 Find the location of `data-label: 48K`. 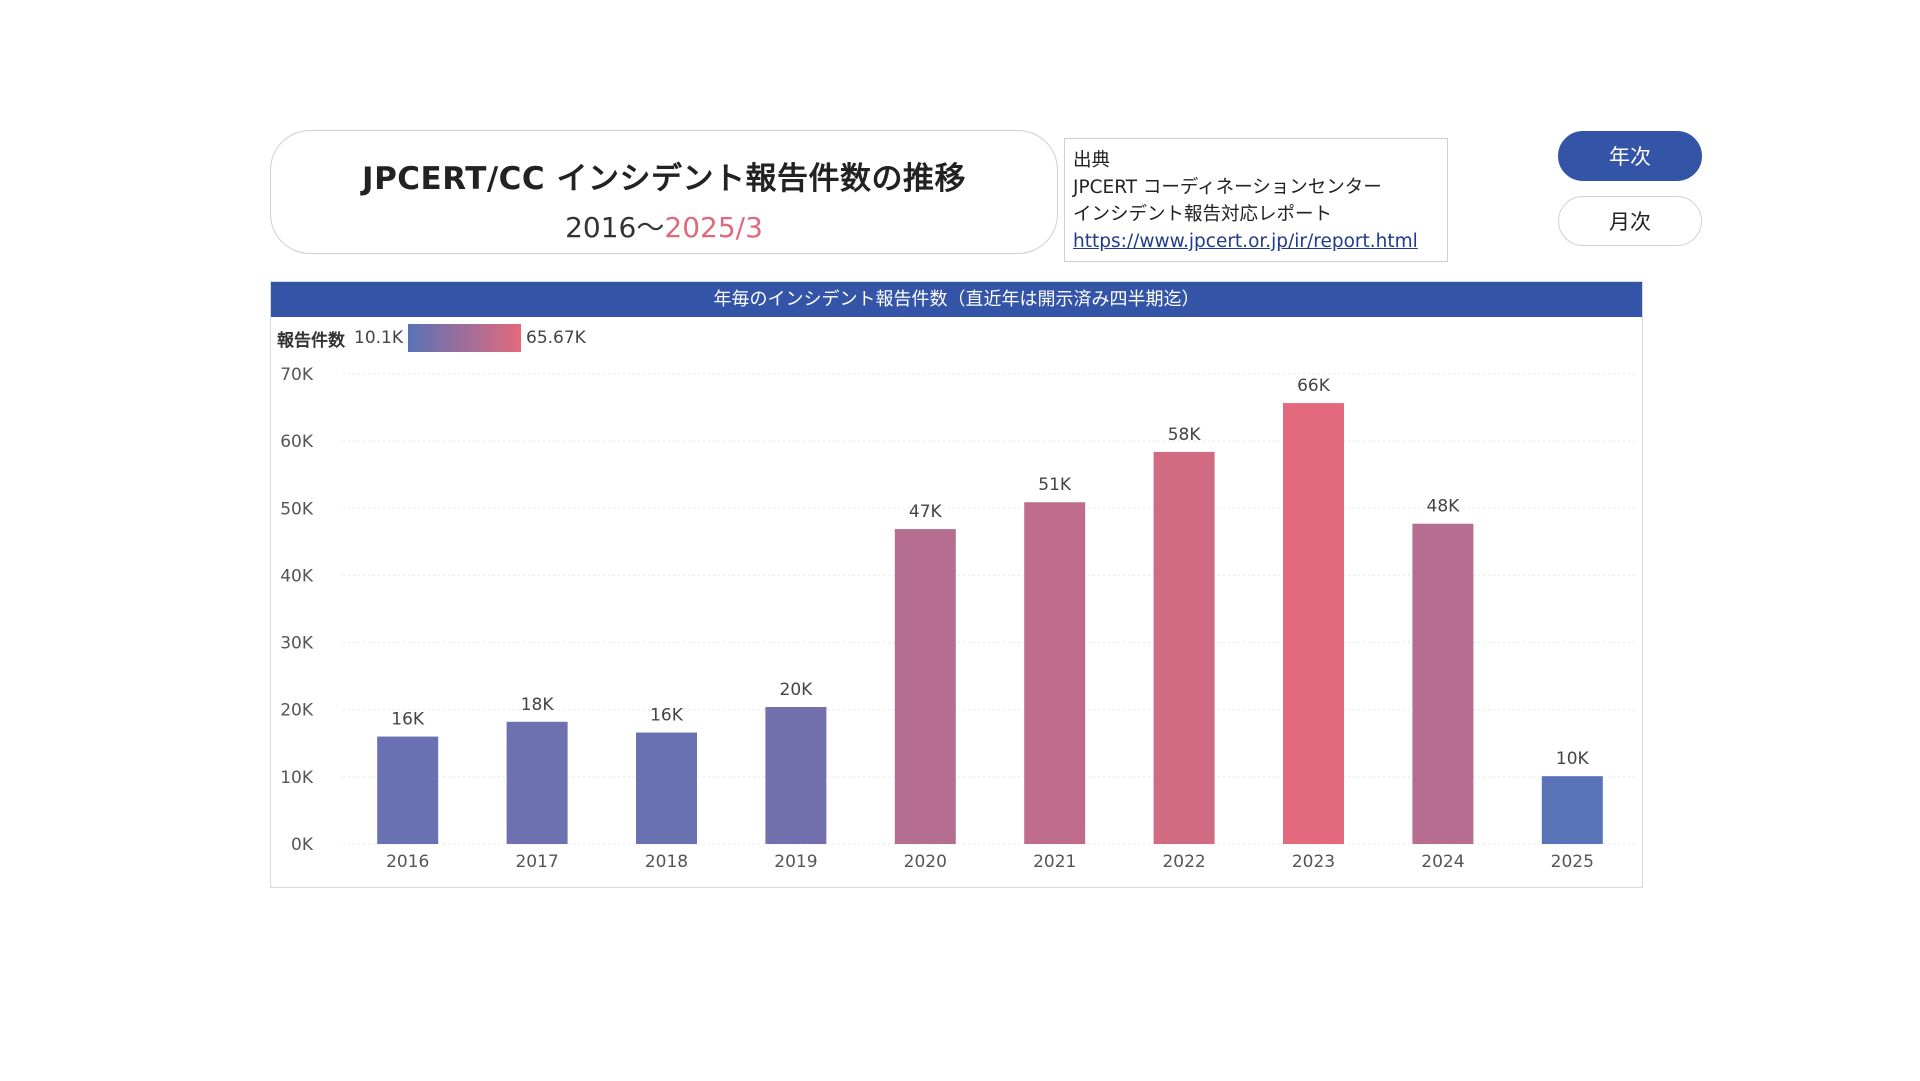

data-label: 48K is located at coordinates (1444, 507).